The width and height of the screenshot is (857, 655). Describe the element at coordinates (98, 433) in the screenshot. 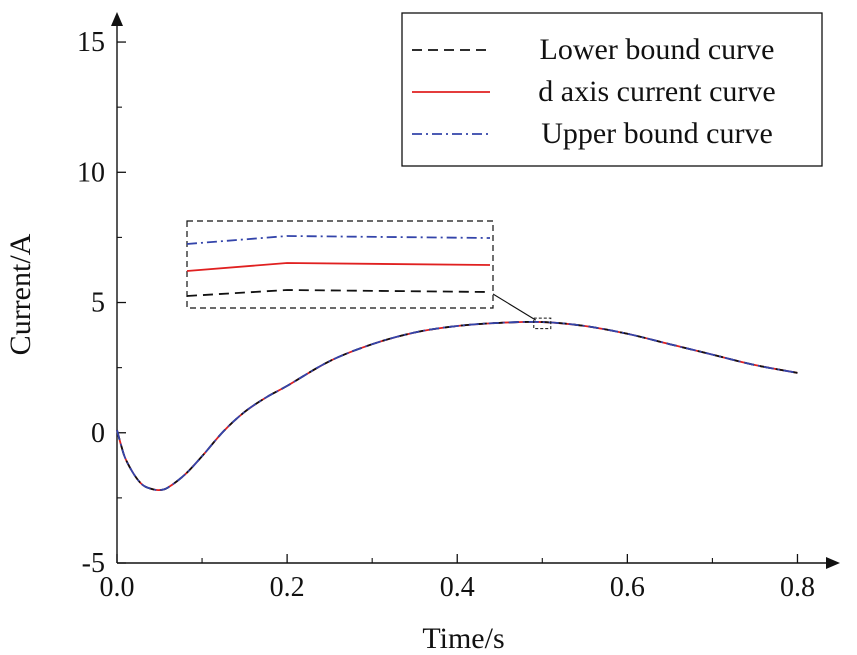

I see `y-tick-label: 0` at that location.